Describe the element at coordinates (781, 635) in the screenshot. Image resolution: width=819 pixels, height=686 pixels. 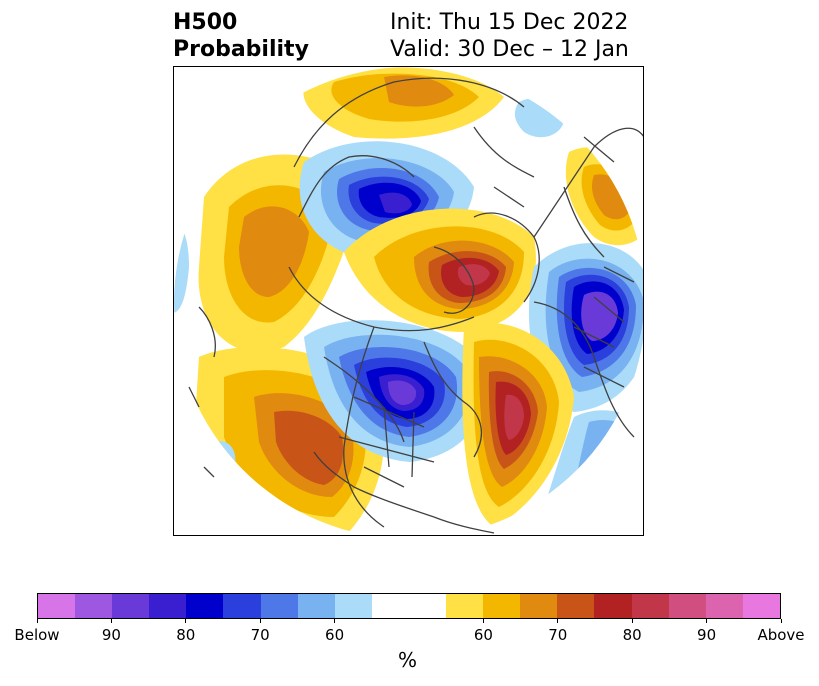
I see `colorbar-tick-label: Above` at that location.